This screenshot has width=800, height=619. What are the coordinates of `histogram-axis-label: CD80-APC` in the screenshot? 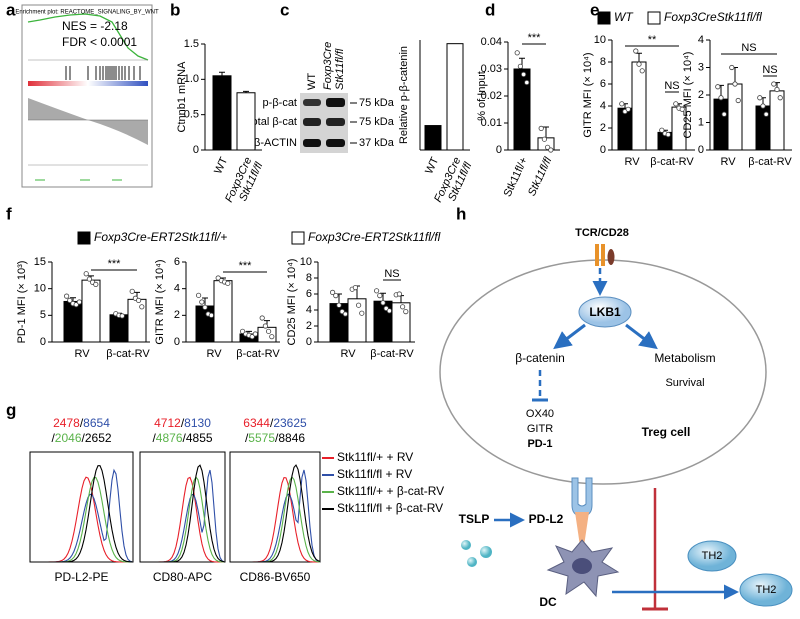 It's located at (183, 577).